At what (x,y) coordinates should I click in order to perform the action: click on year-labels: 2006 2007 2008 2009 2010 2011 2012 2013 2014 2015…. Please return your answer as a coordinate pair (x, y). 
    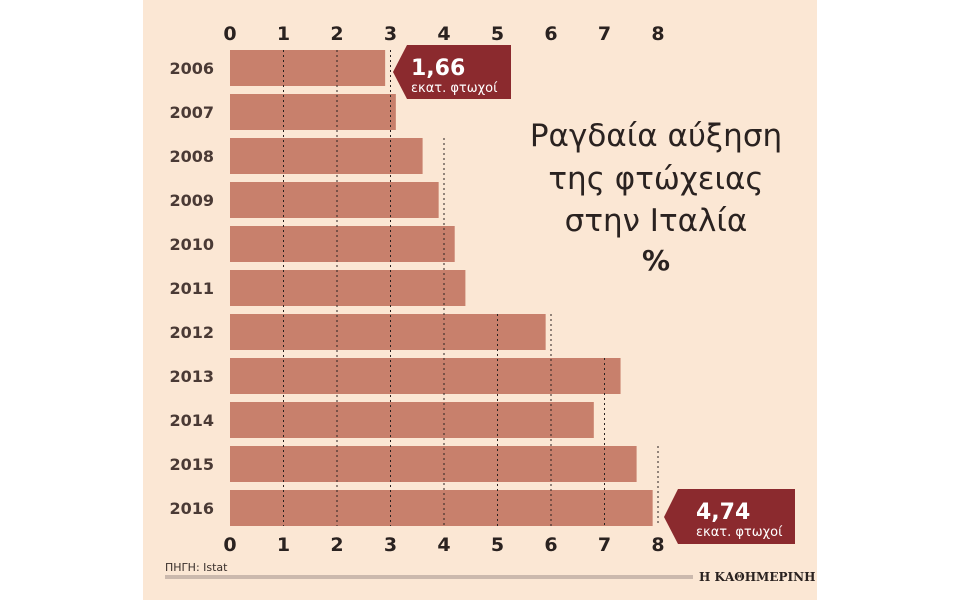
    Looking at the image, I should click on (191, 288).